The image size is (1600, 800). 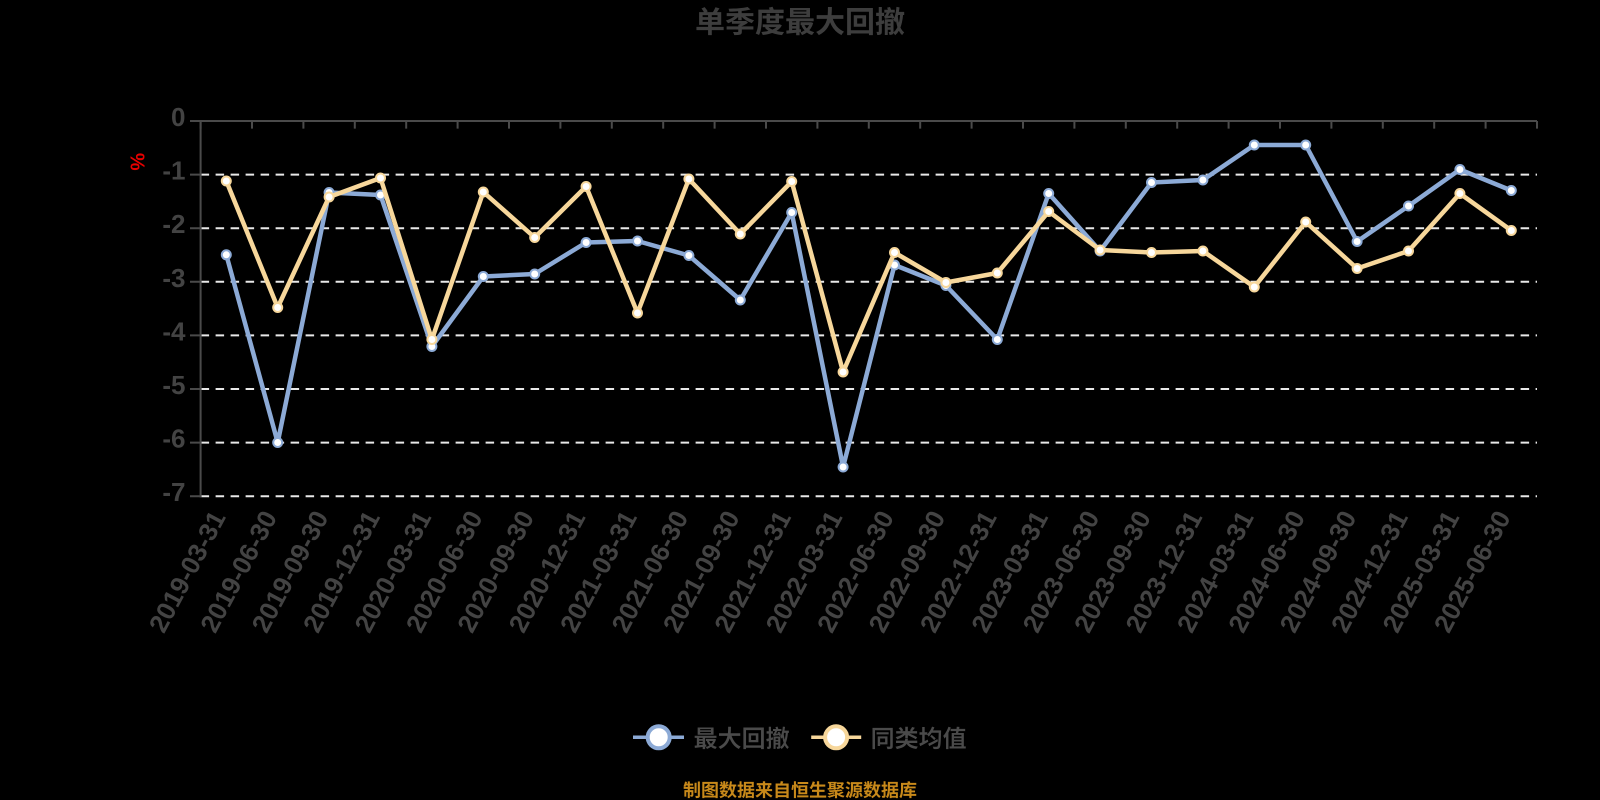 I want to click on svg-text: -1, so click(x=173, y=171).